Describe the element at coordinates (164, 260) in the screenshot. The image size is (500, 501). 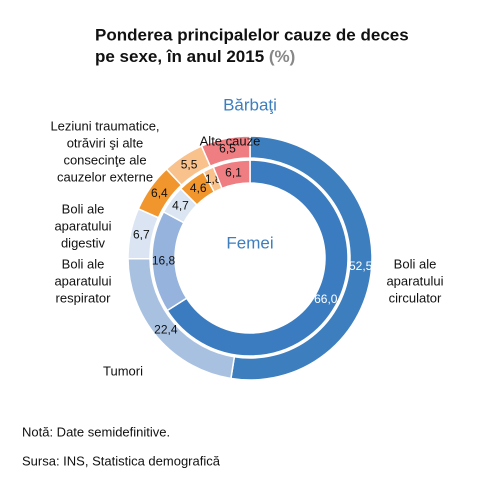
I see `value-label: 16,8` at that location.